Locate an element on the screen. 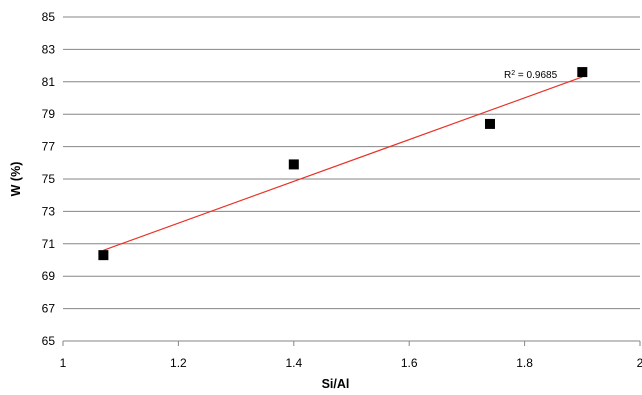  r-squared-label: R2 = 0.9685 is located at coordinates (531, 76).